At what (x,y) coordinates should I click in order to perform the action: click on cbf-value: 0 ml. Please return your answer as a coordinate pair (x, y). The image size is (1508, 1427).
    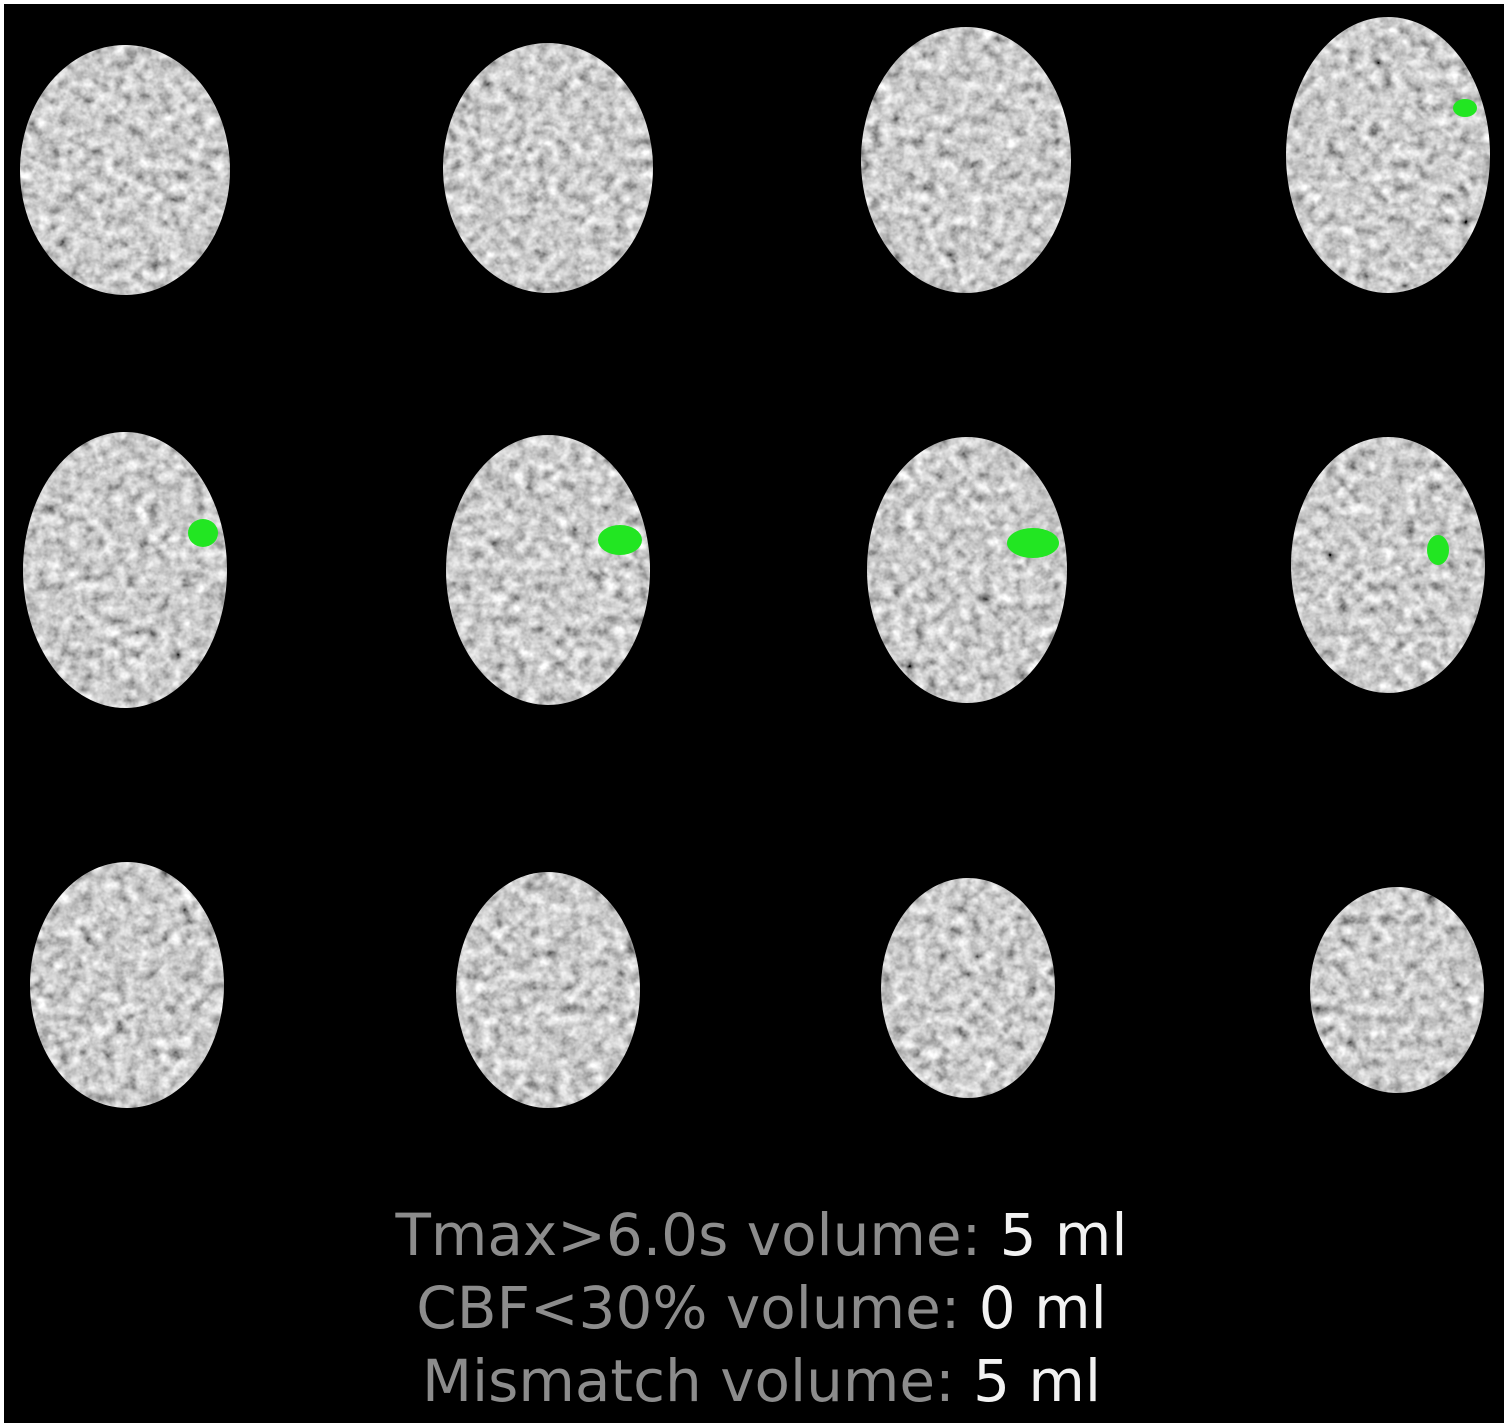
    Looking at the image, I should click on (1042, 1308).